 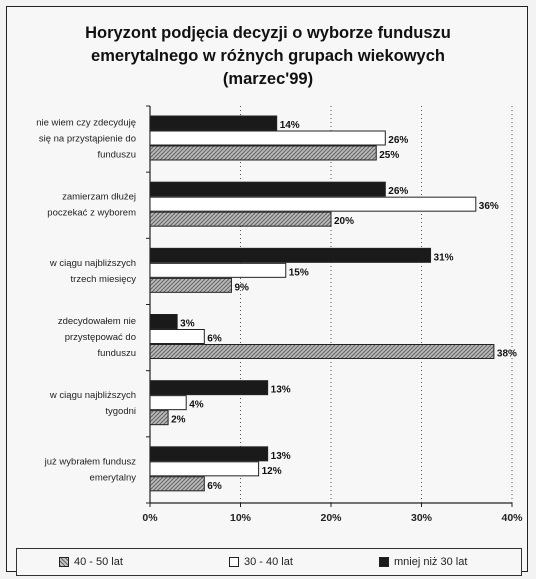 I want to click on x-tick-label: 40%, so click(x=512, y=518).